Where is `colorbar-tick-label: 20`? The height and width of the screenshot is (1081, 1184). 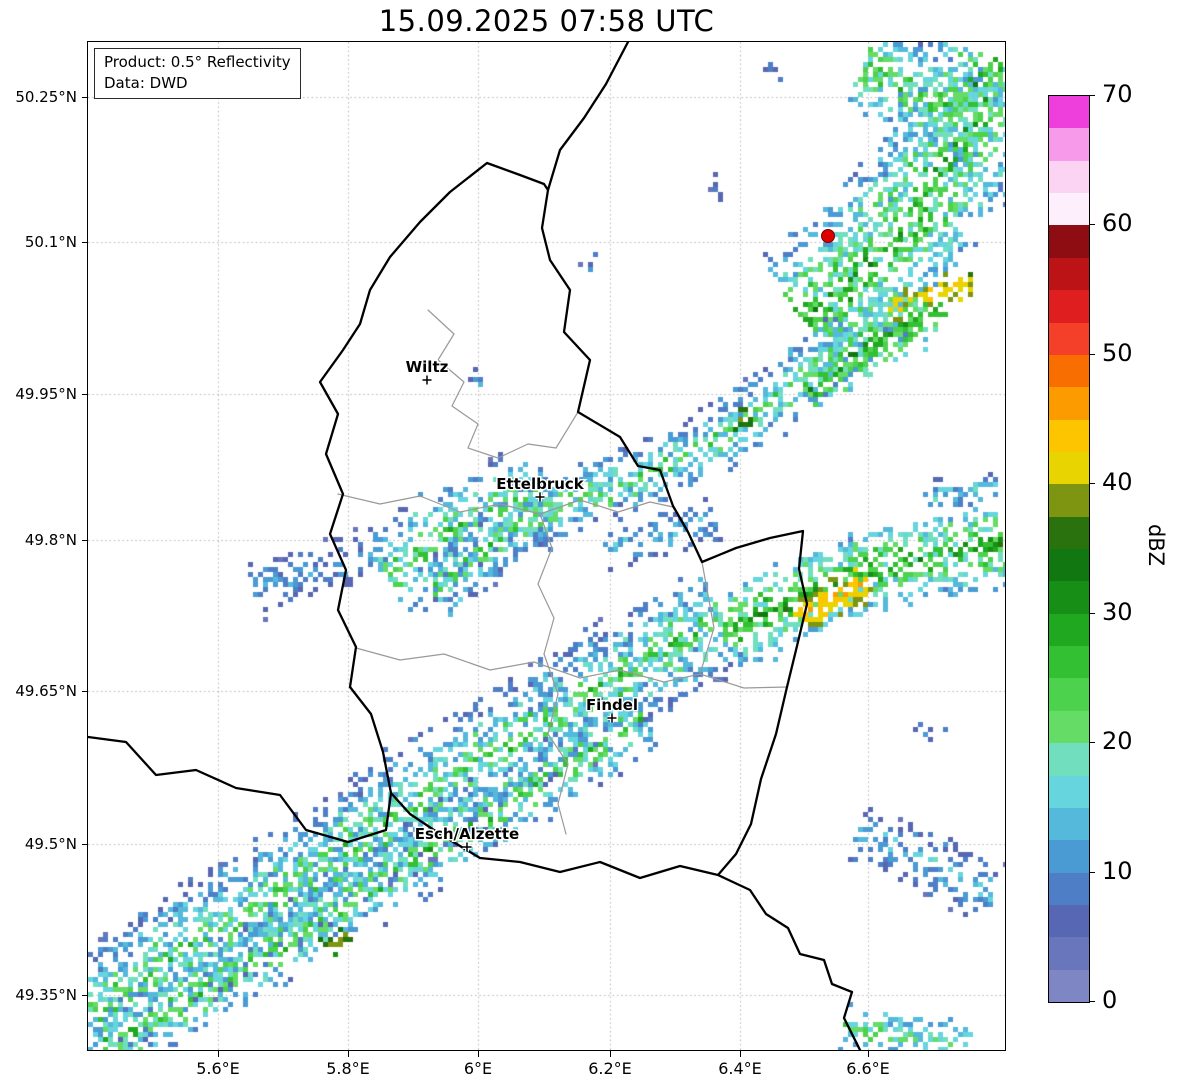
colorbar-tick-label: 20 is located at coordinates (1117, 741).